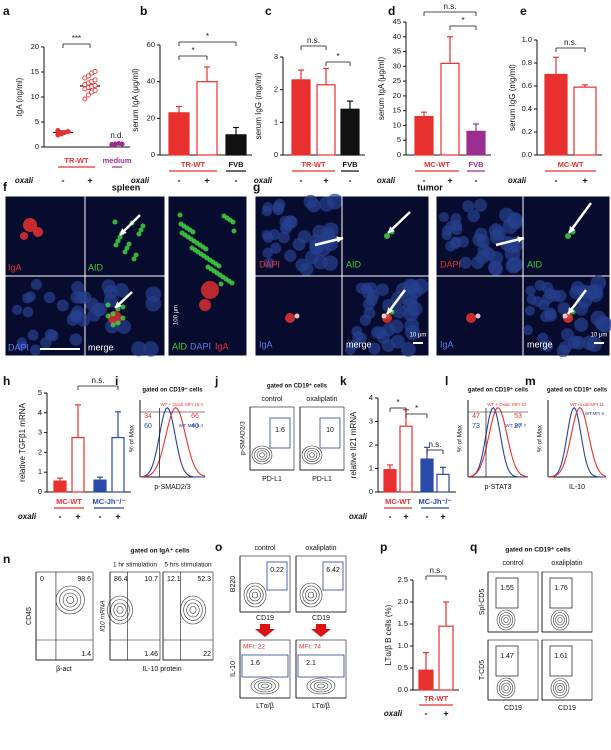 The image size is (611, 750). Describe the element at coordinates (42, 579) in the screenshot. I see `quadrant-value: 0` at that location.